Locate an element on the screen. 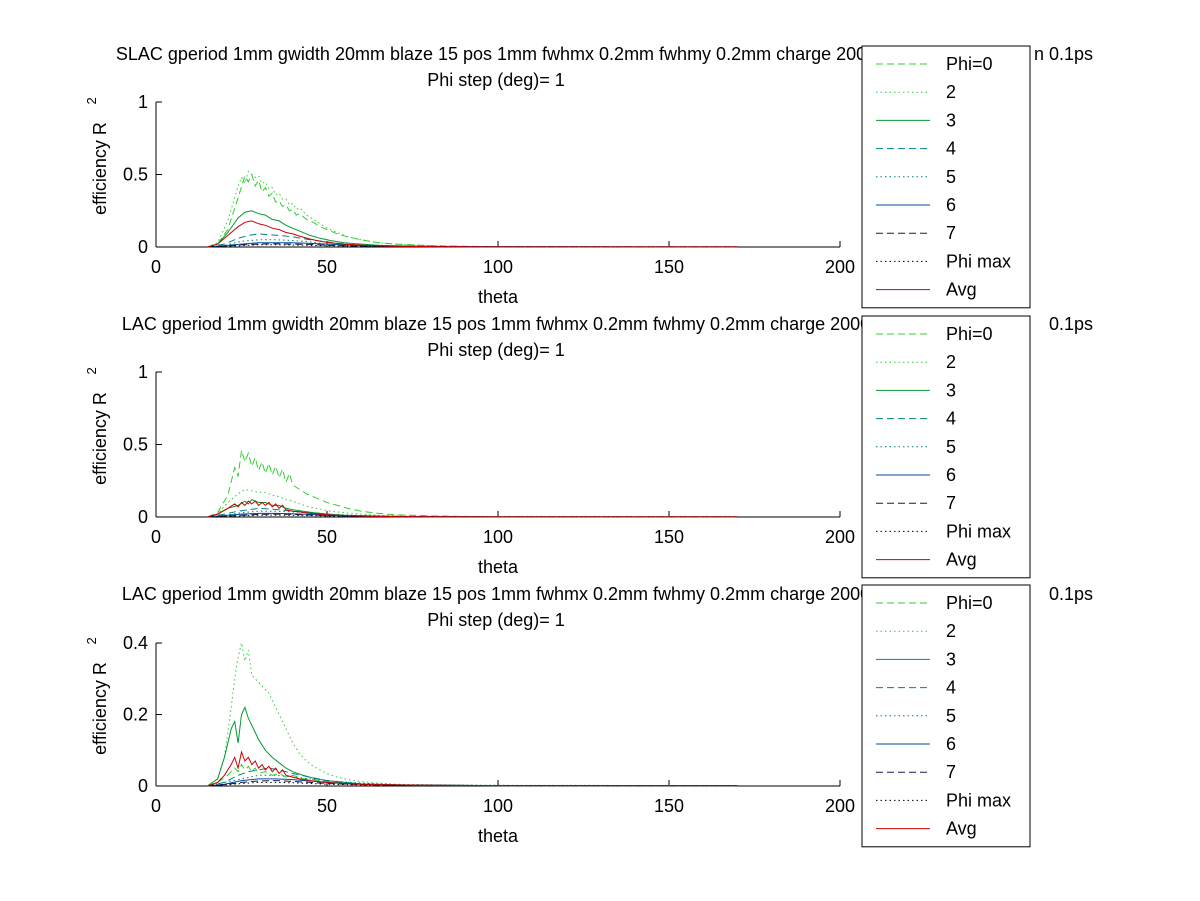 The image size is (1200, 901). chart-title-tail: n 0.1ps is located at coordinates (1063, 54).